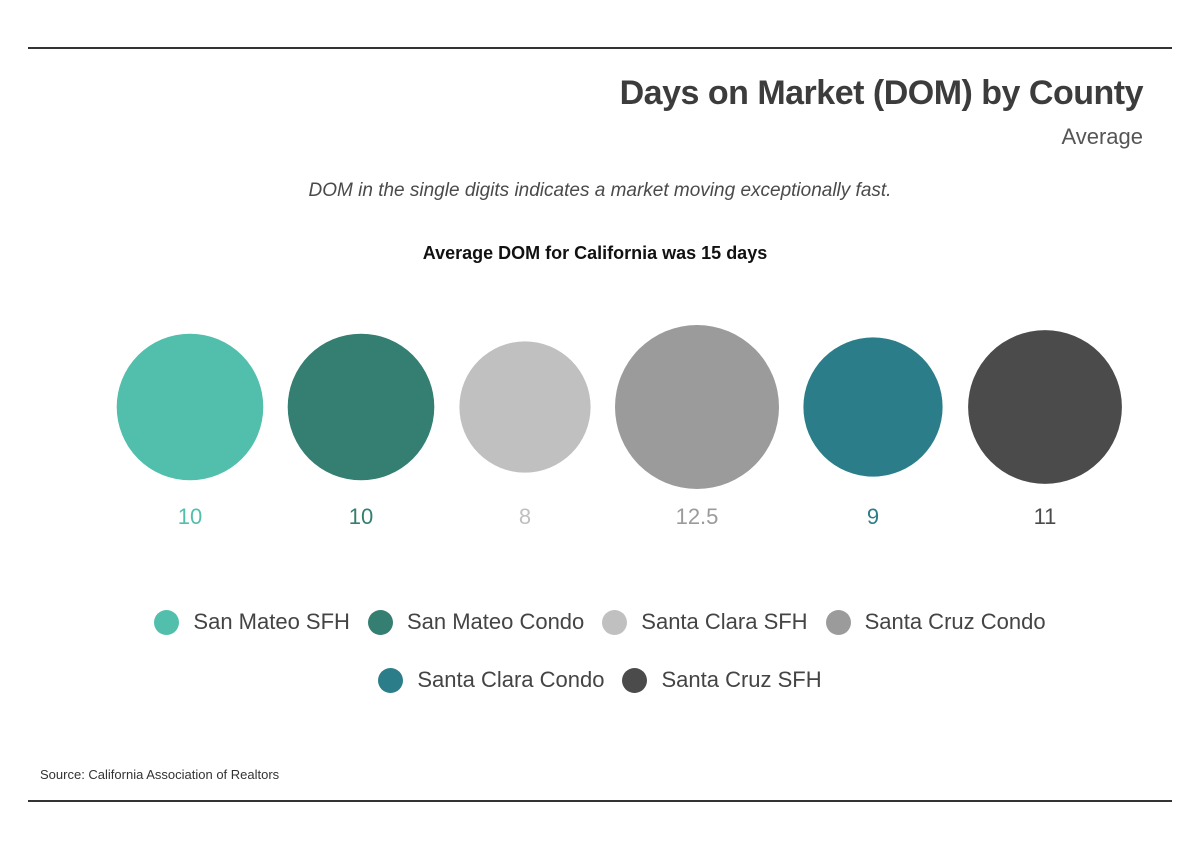 The image size is (1200, 863). I want to click on bubble-santa-clara-sfh, so click(525, 407).